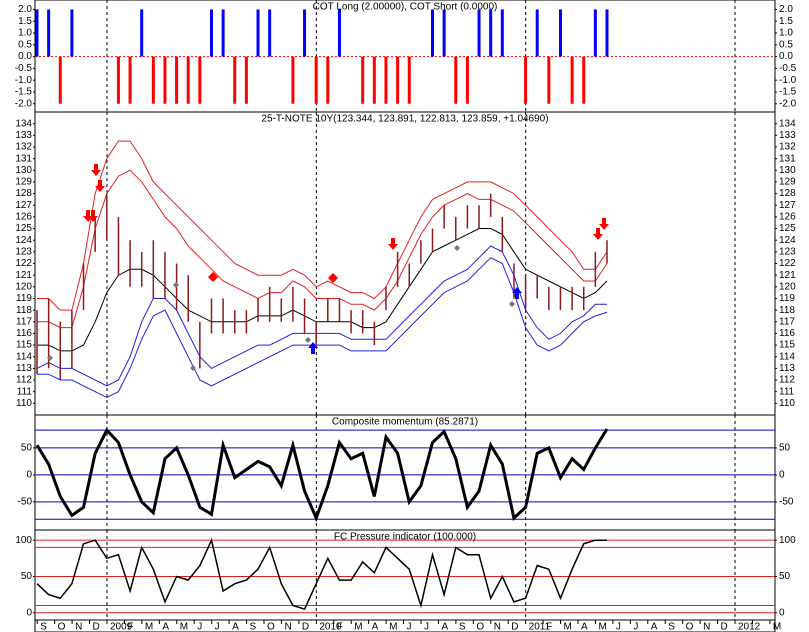  I want to click on y-tick-label: 132, so click(23, 147).